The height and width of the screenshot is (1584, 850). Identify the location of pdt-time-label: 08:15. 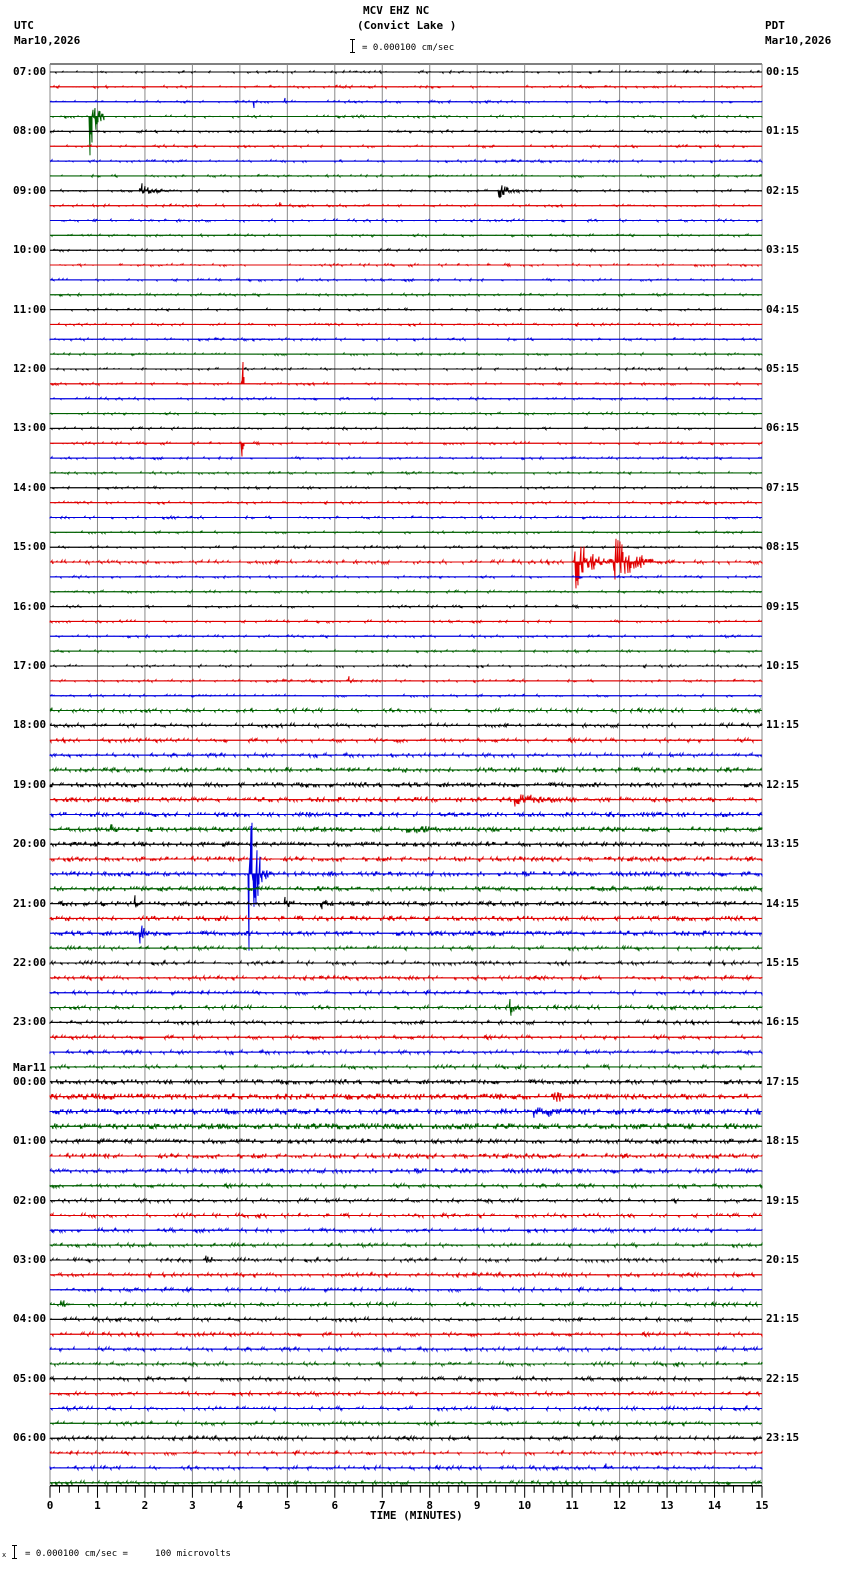
(783, 547).